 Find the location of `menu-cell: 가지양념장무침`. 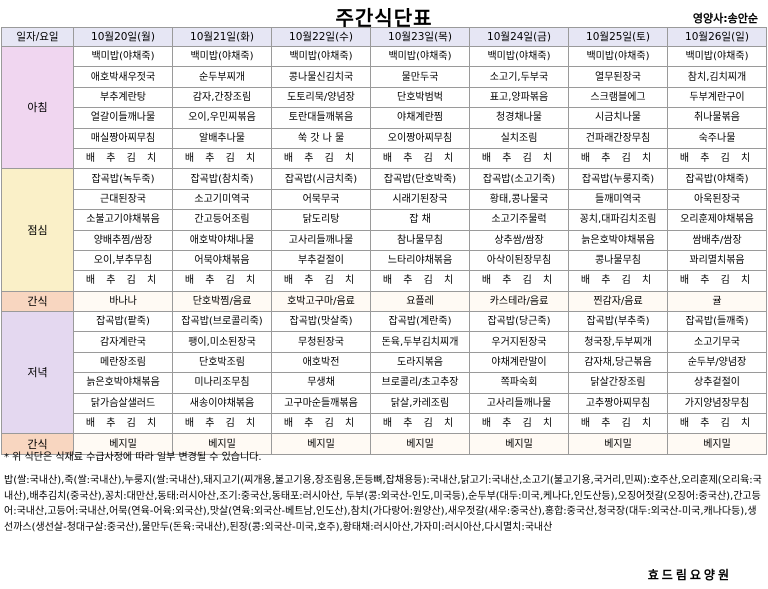

menu-cell: 가지양념장무침 is located at coordinates (717, 403).